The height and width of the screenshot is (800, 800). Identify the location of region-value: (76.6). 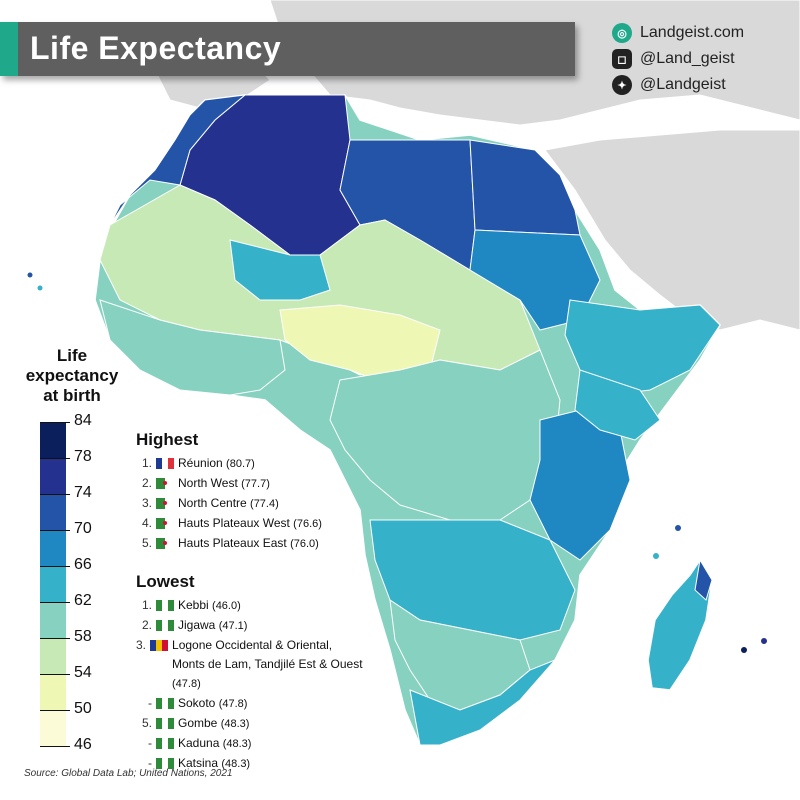
(307, 524).